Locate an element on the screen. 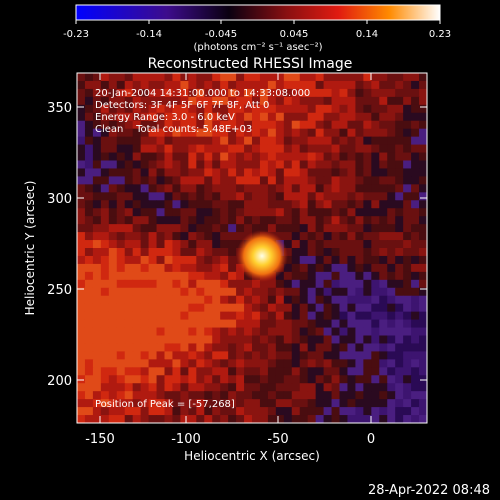 This screenshot has width=500, height=500. x-tick-label: -50 is located at coordinates (277, 439).